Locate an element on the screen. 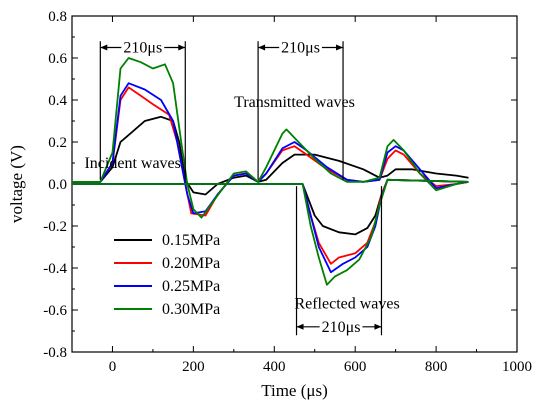 This screenshot has width=550, height=413. y-tick-label: 0.6 is located at coordinates (57, 59).